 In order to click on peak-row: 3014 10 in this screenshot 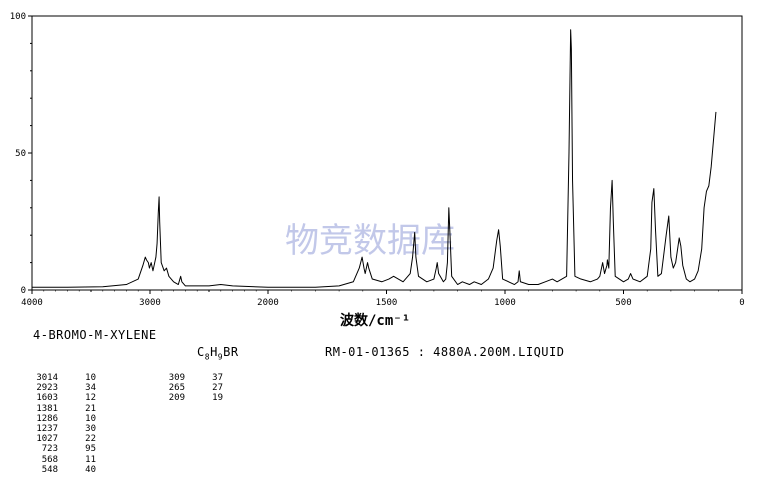, I will do `click(62, 378)`.